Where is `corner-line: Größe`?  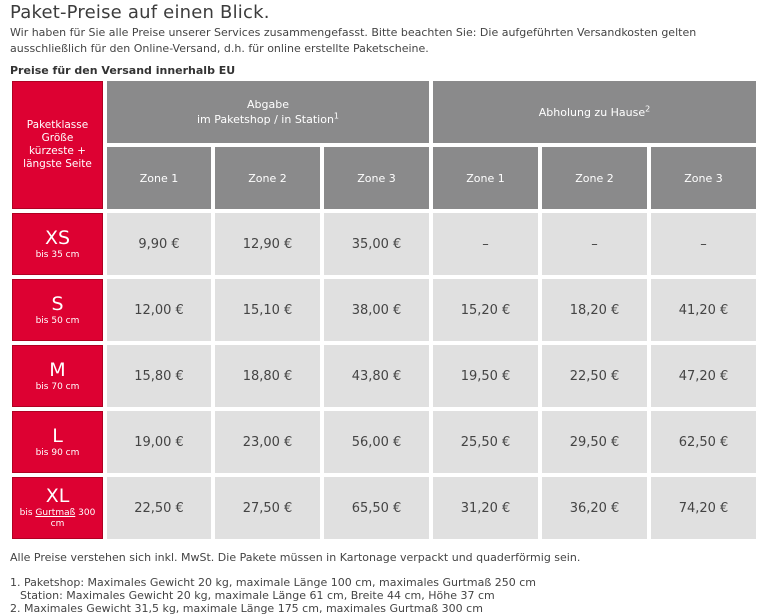
corner-line: Größe is located at coordinates (57, 138).